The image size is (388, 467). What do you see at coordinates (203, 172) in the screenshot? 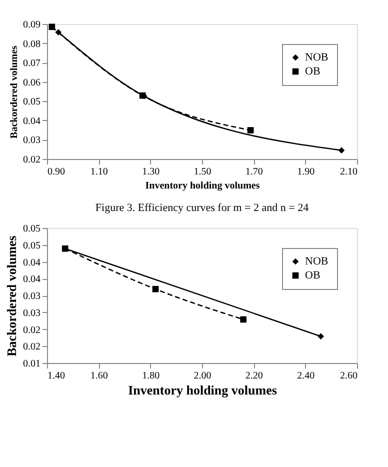
I see `x-tick-label: 1.50` at bounding box center [203, 172].